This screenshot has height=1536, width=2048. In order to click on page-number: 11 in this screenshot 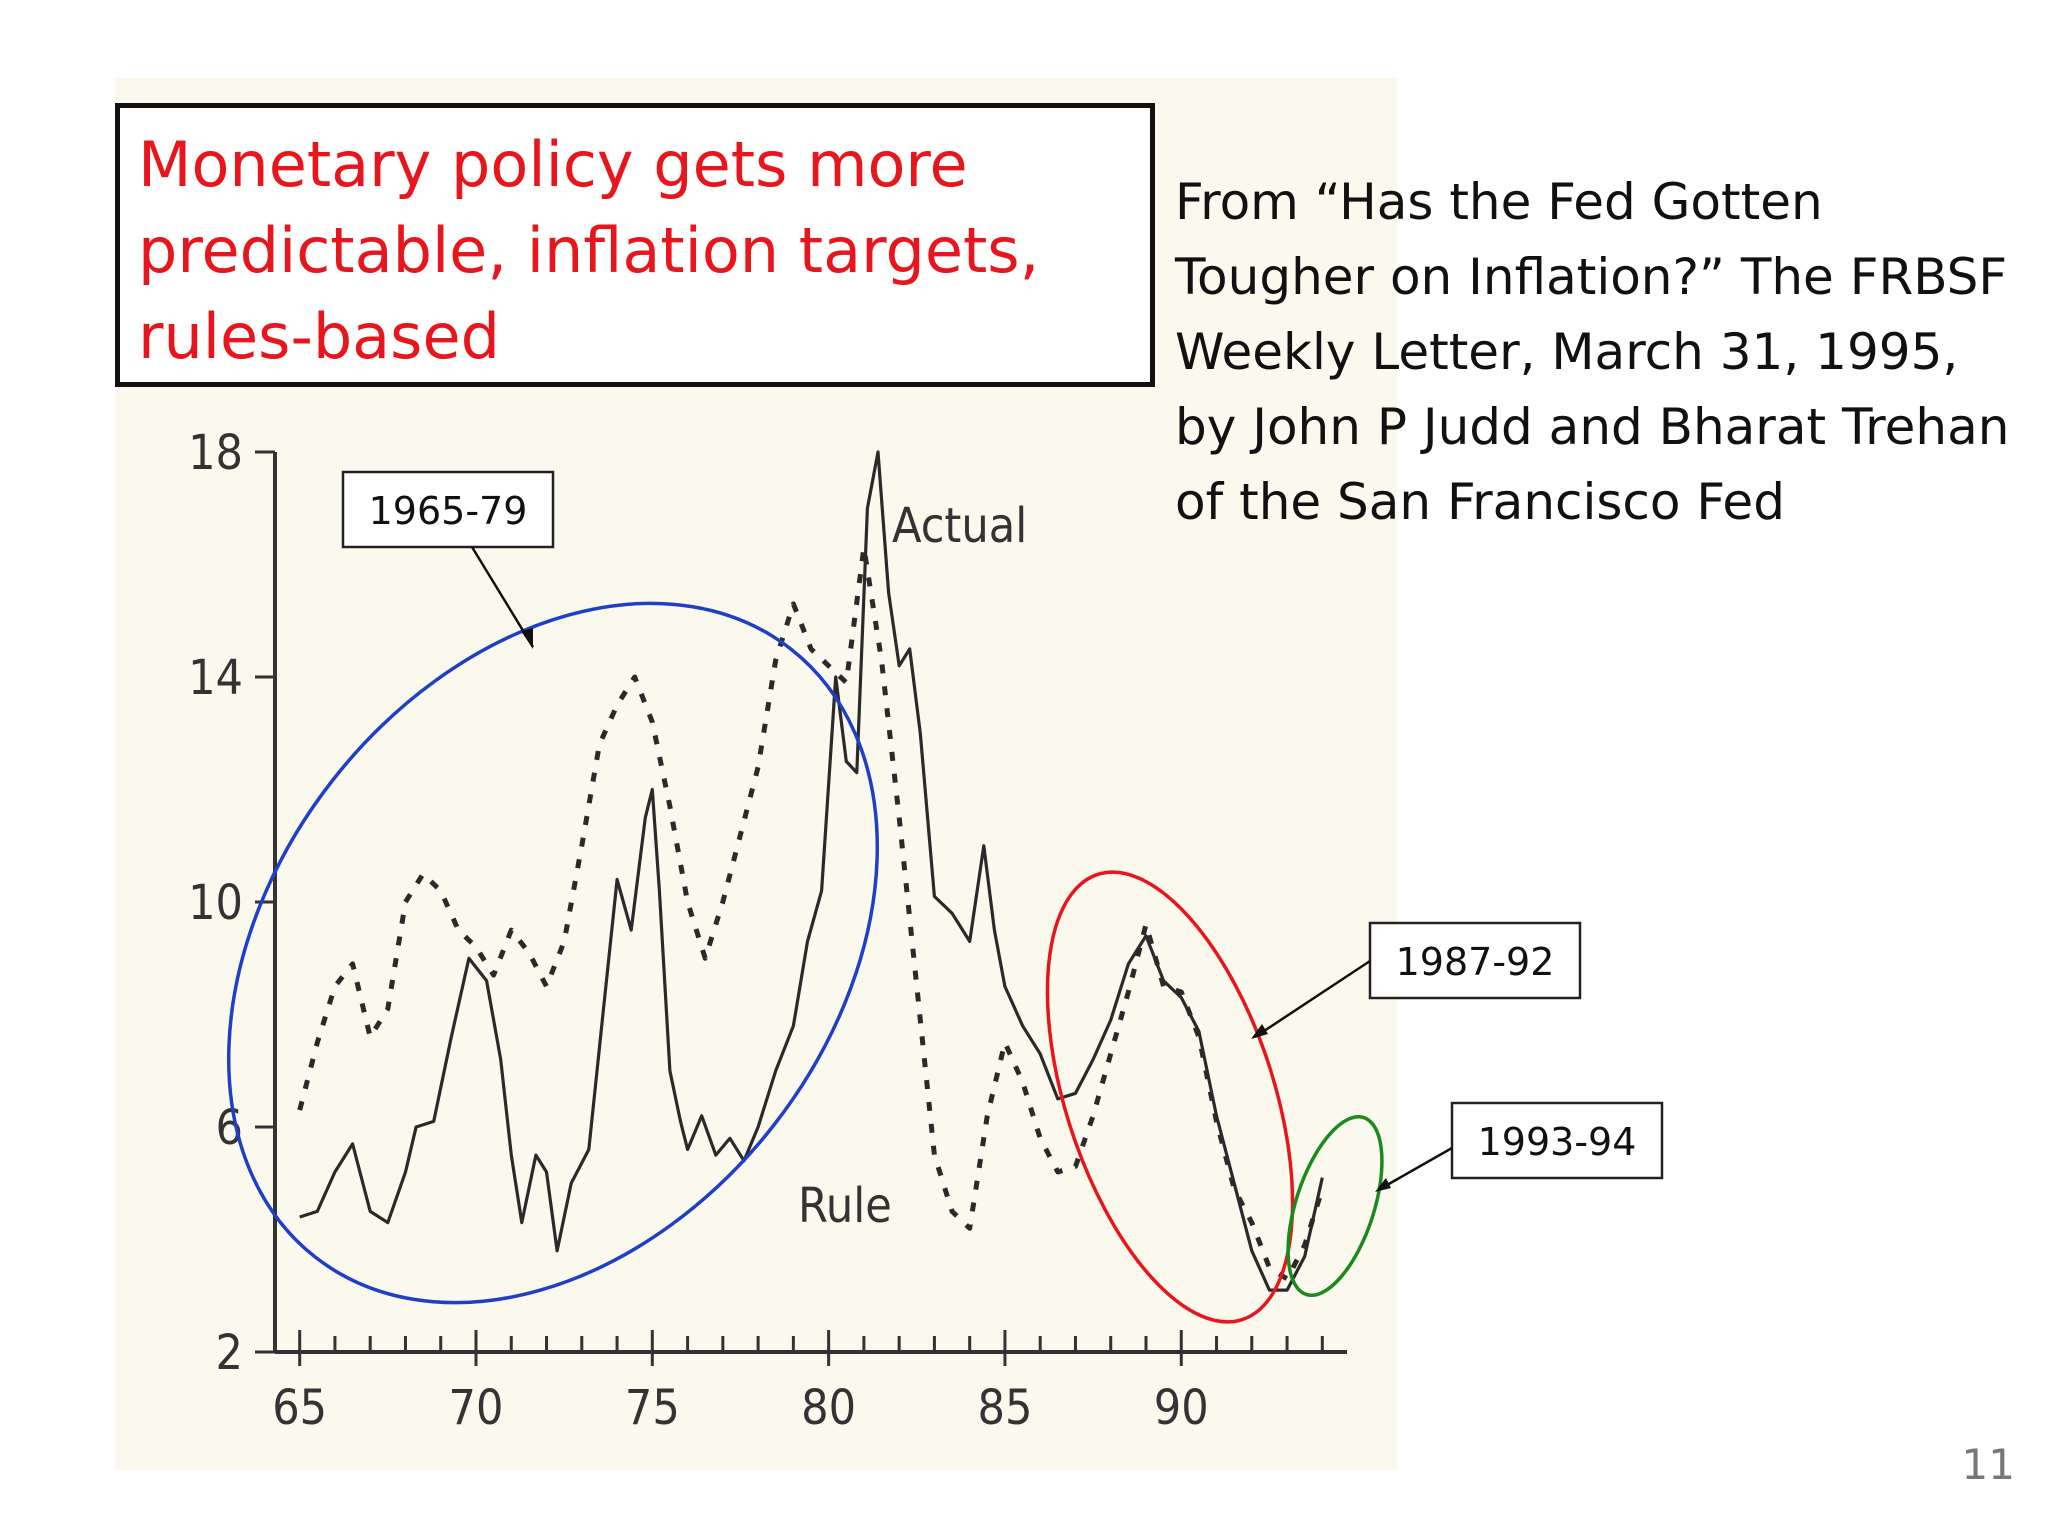, I will do `click(1988, 1464)`.